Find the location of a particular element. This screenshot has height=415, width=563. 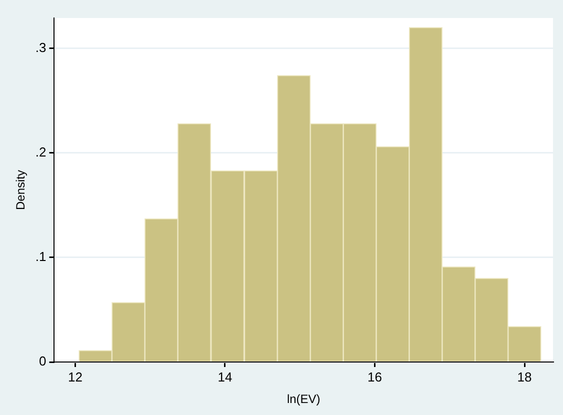

y-tick-label: .3 is located at coordinates (40, 47).